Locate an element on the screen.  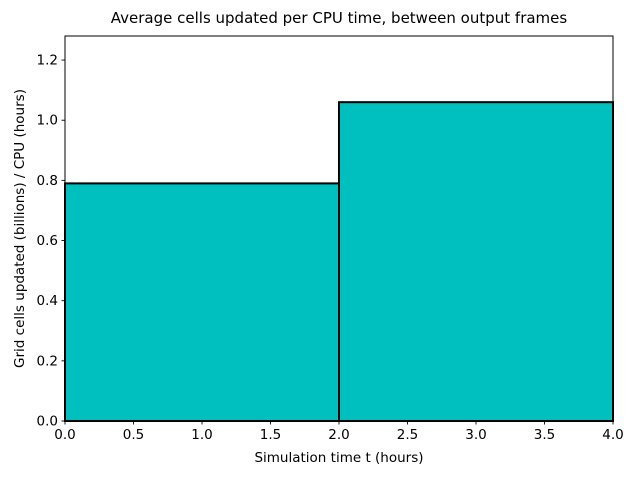
x-tick-label: 4.0 is located at coordinates (612, 435).